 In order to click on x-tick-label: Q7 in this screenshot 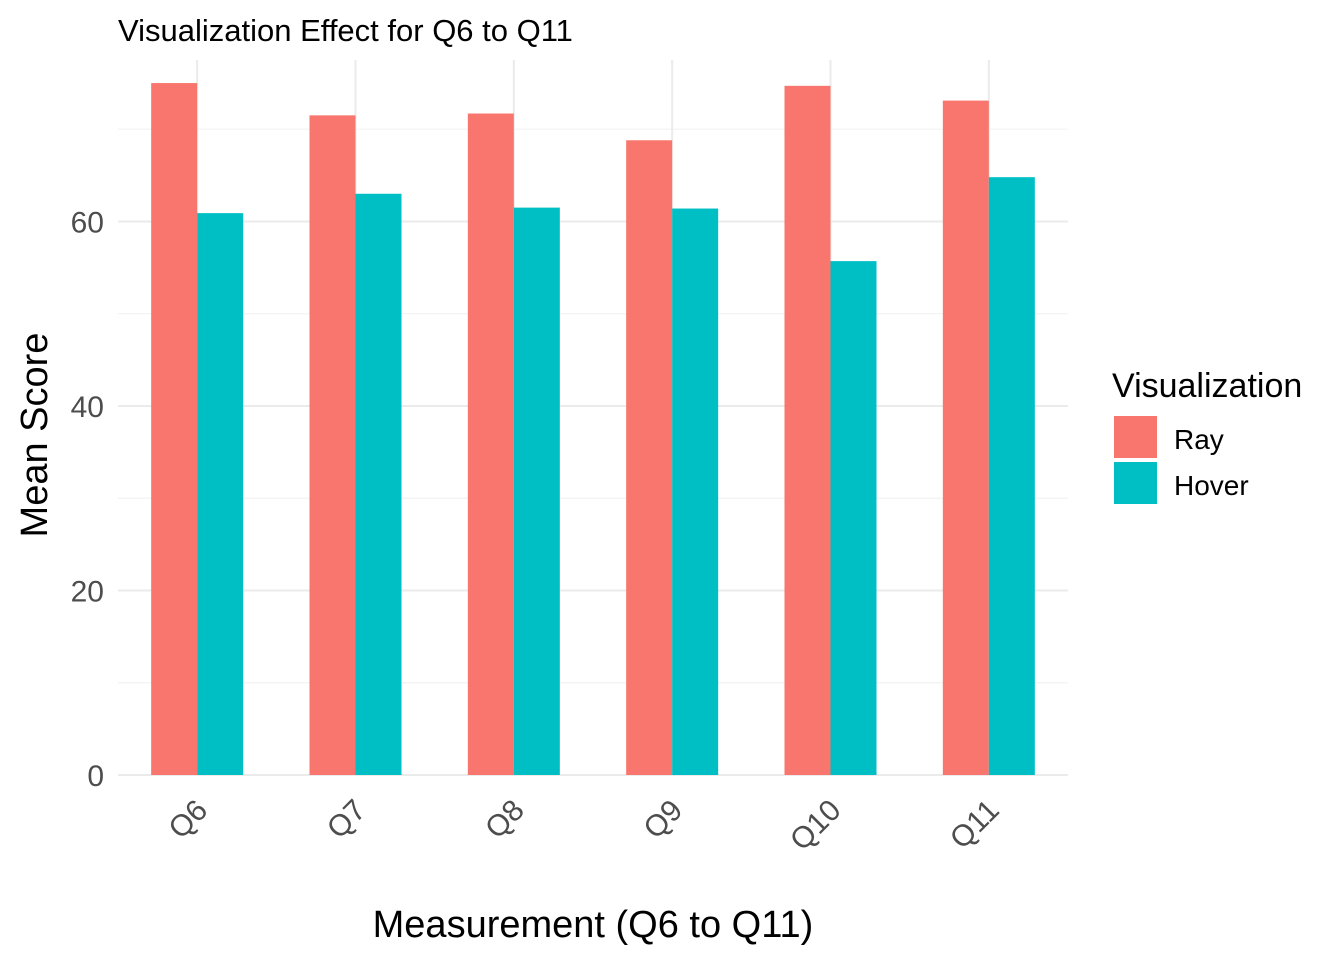, I will do `click(347, 820)`.